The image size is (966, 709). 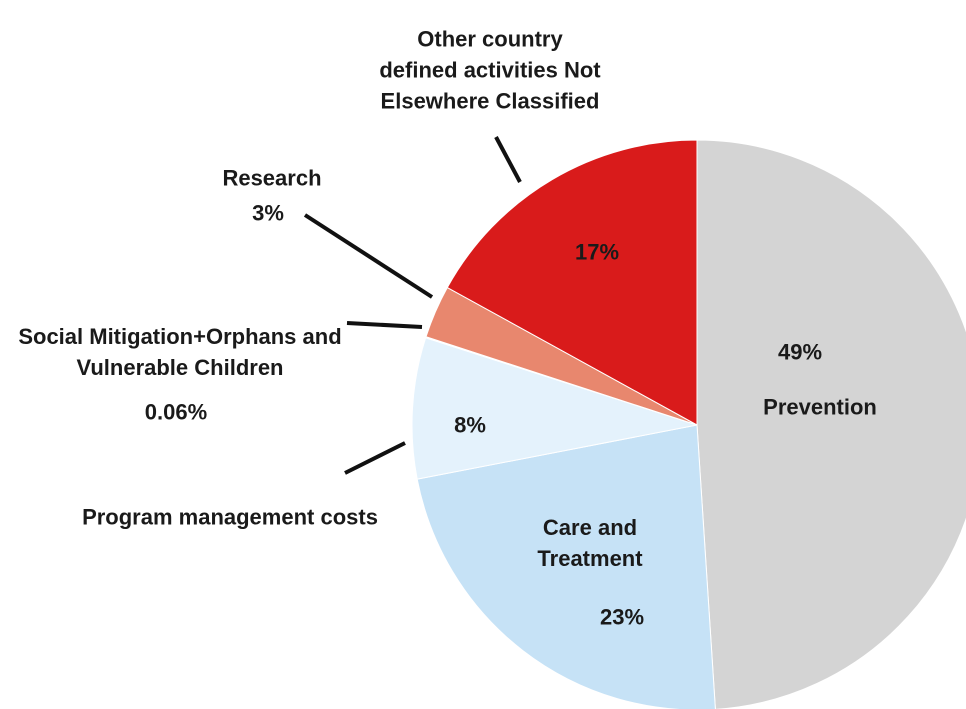 I want to click on slice-value-label: 0.06%, so click(x=176, y=412).